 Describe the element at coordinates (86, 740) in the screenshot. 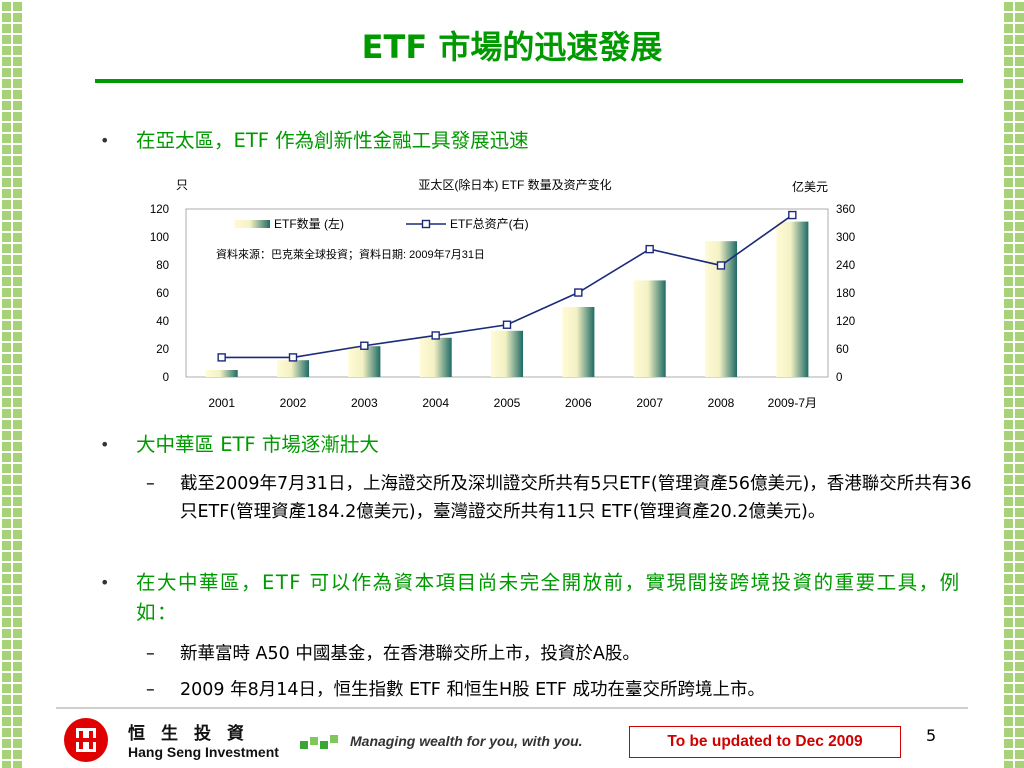

I see `hang-seng-logo-icon` at that location.